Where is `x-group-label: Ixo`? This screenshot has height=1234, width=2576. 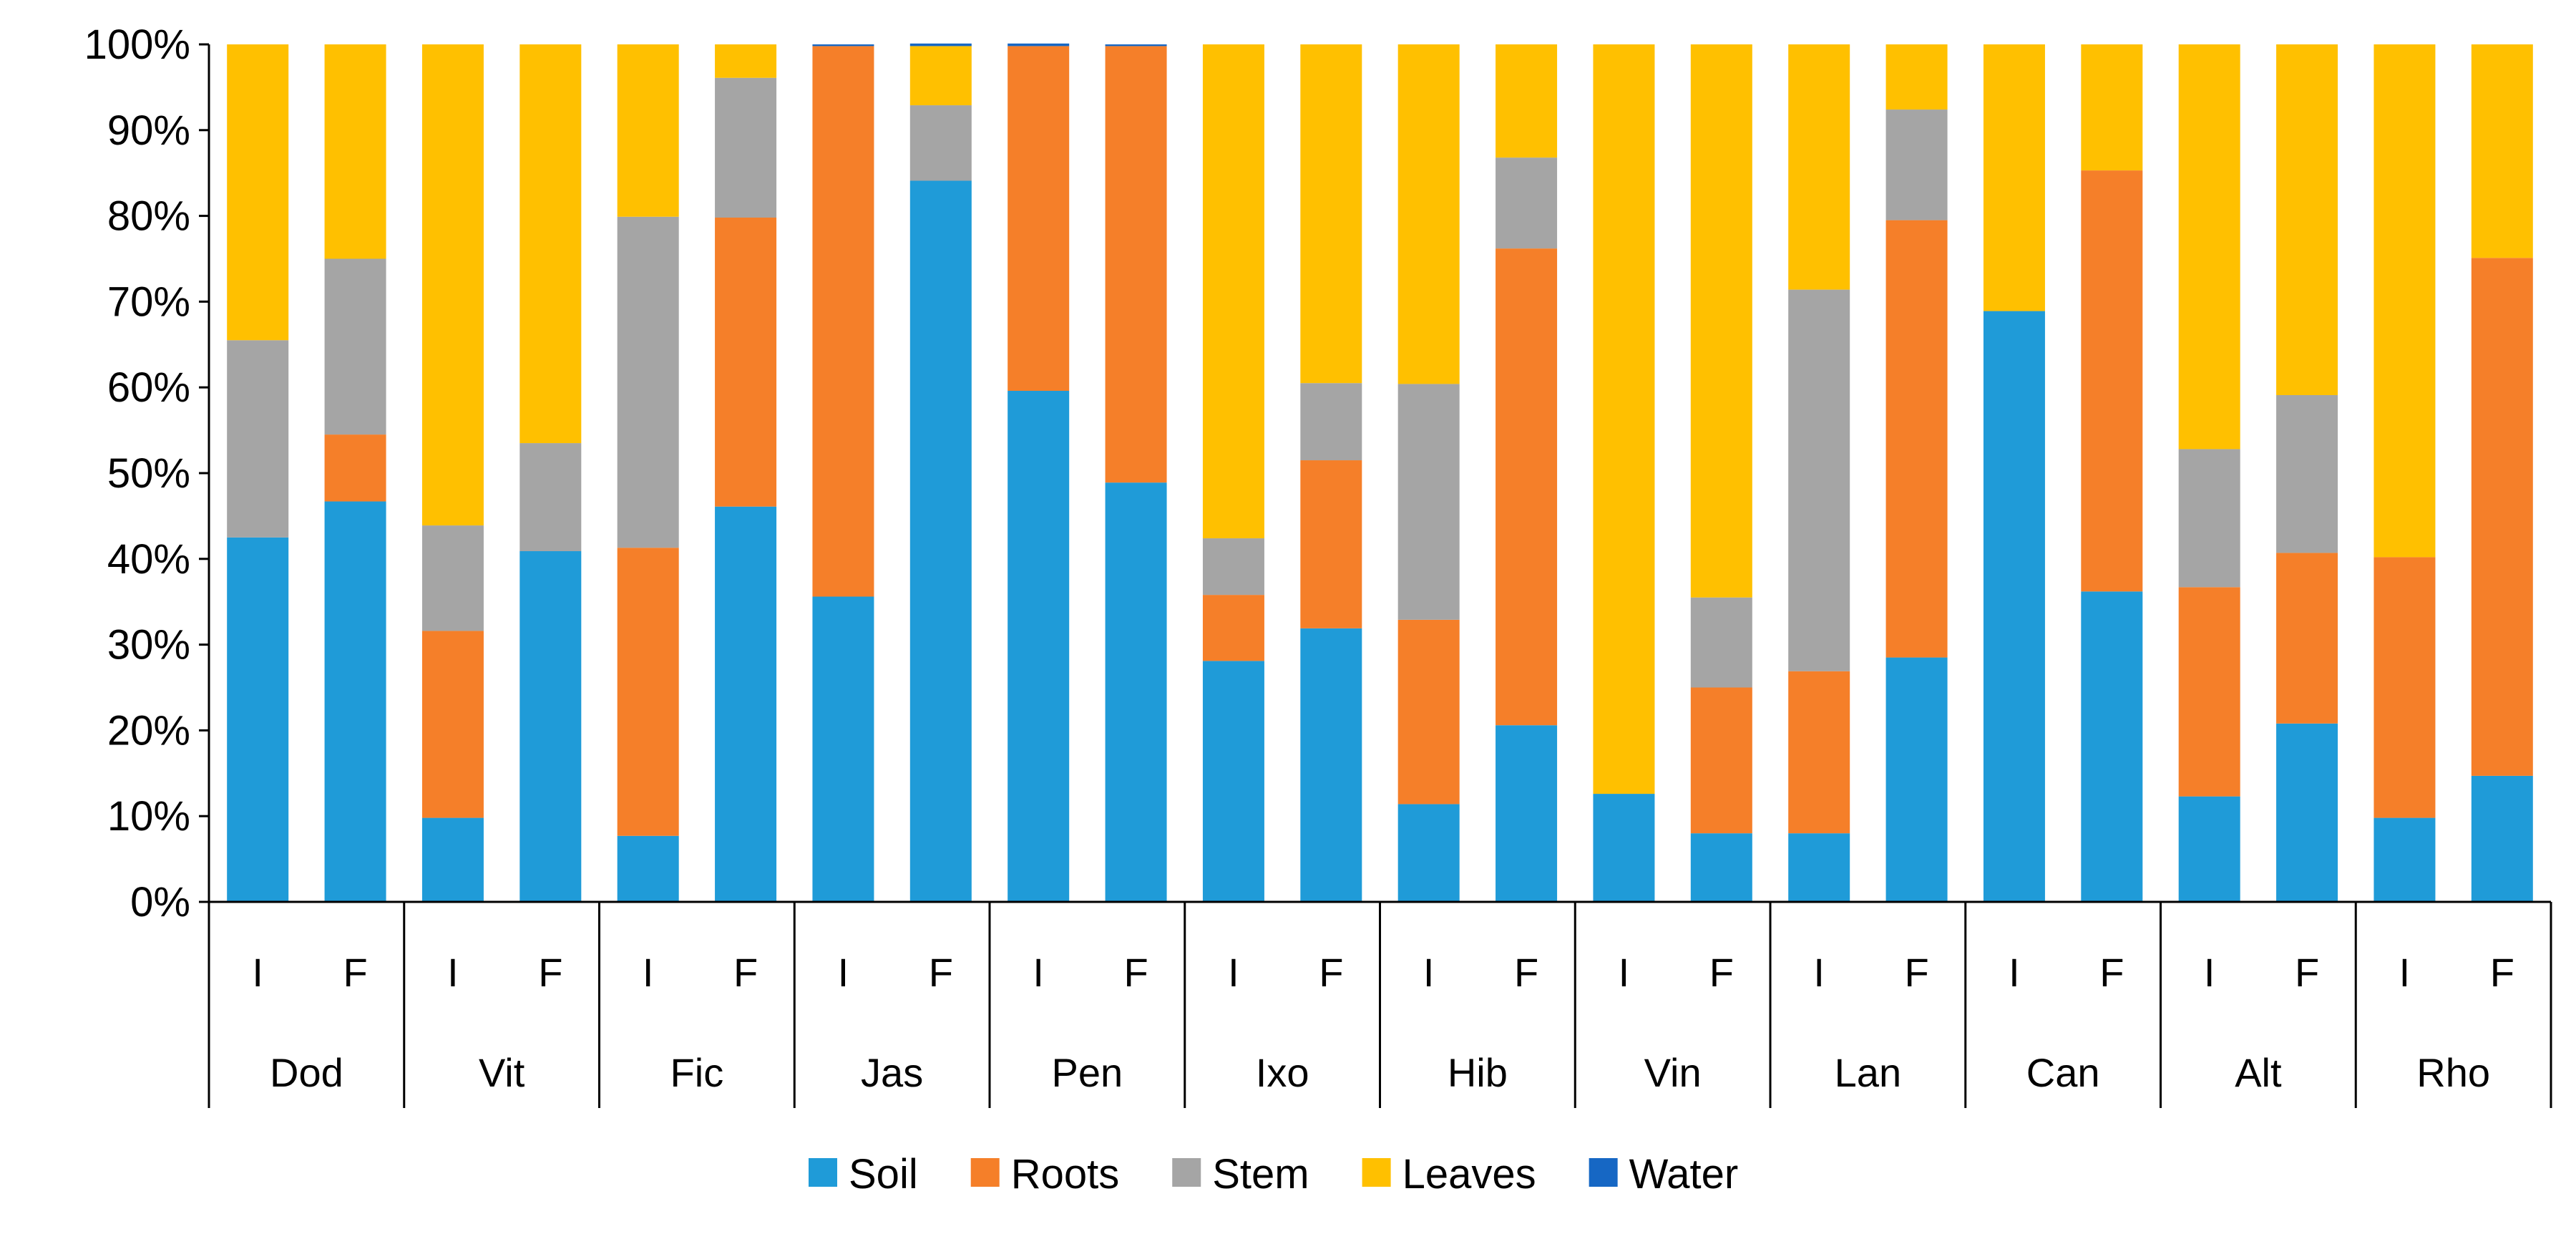 x-group-label: Ixo is located at coordinates (1282, 1072).